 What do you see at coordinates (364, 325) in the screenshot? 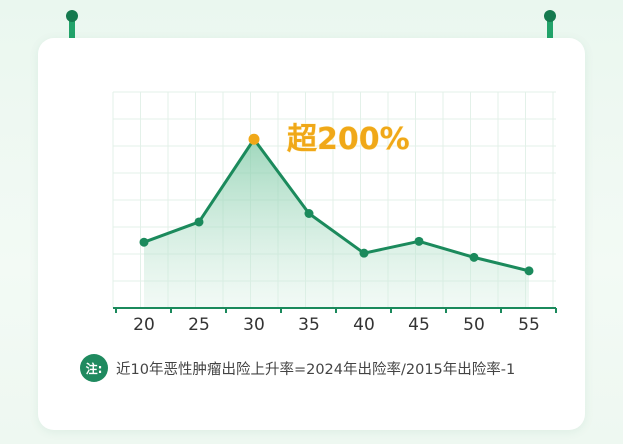
I see `x-tick-label: 40` at bounding box center [364, 325].